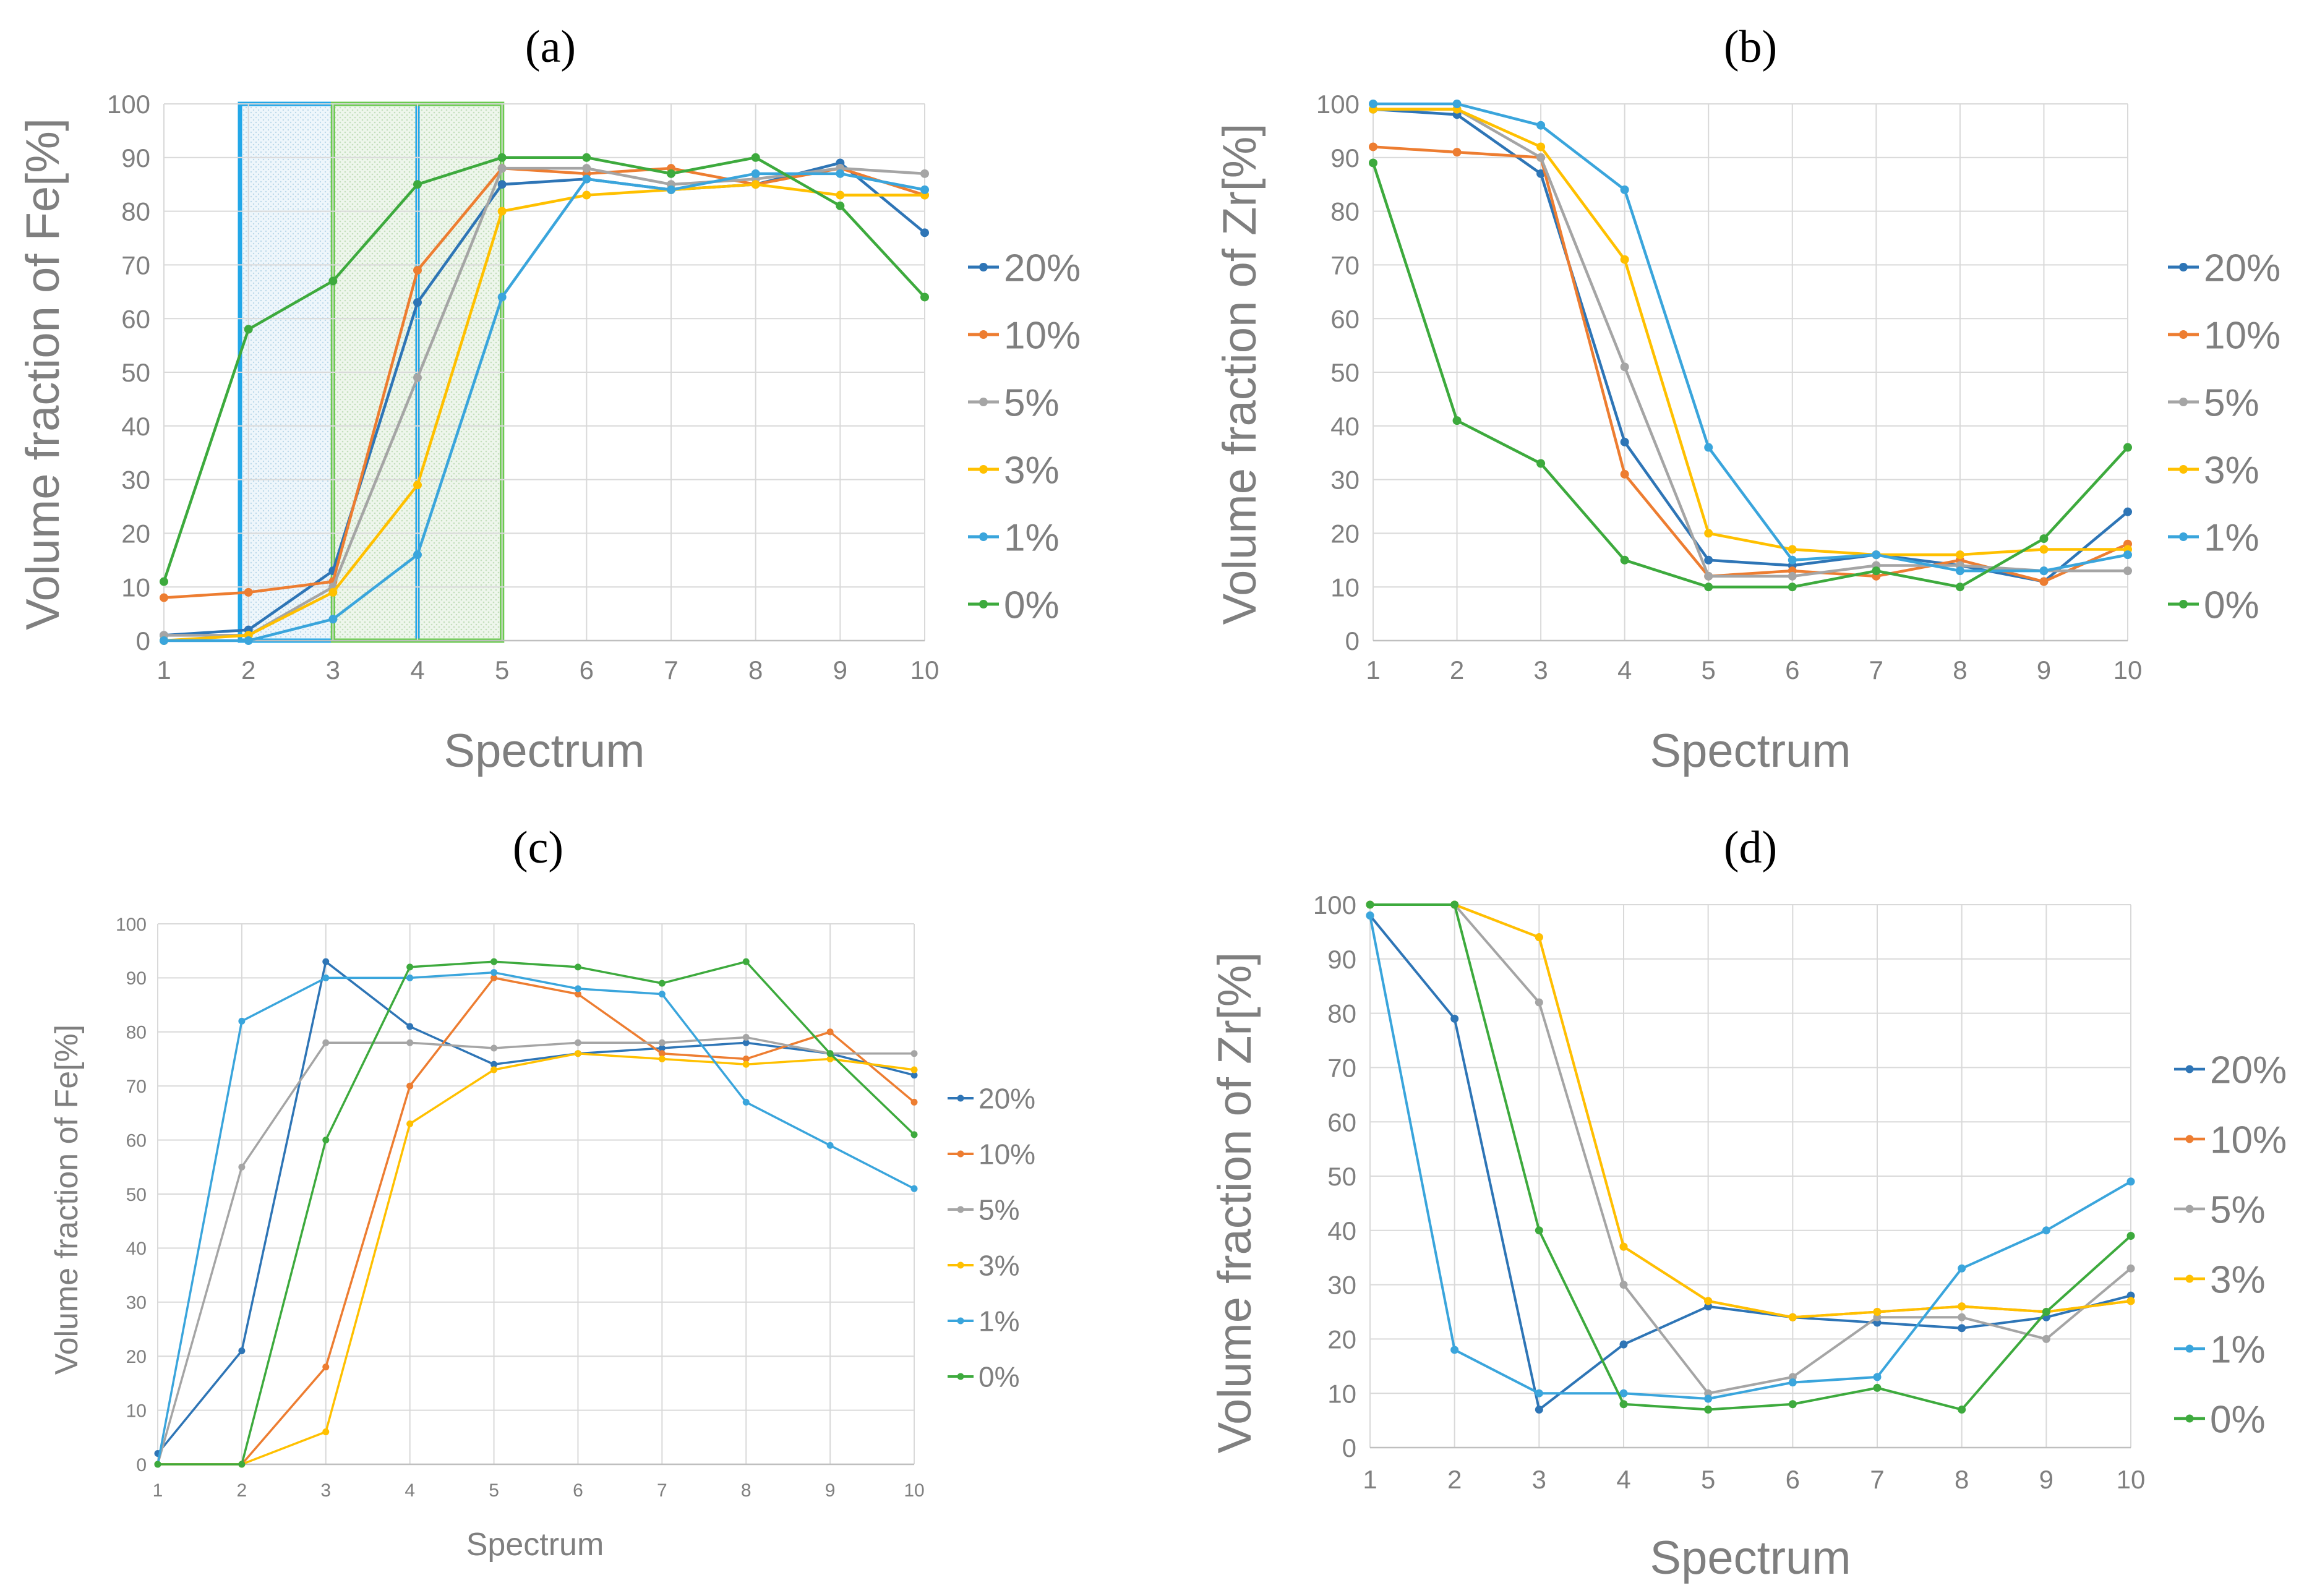 The image size is (2304, 1596). What do you see at coordinates (1754, 1479) in the screenshot?
I see `panel-d-x-ticks: 1 2 3 4 5 6 7 8 9 10` at bounding box center [1754, 1479].